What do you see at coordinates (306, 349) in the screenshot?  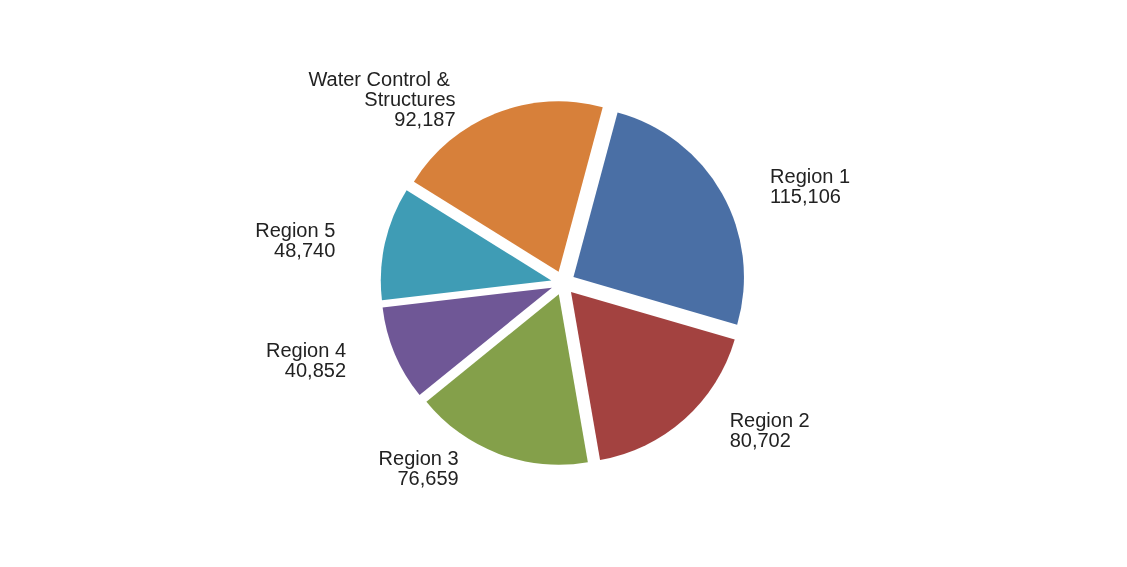 I see `slice-label: Region 4` at bounding box center [306, 349].